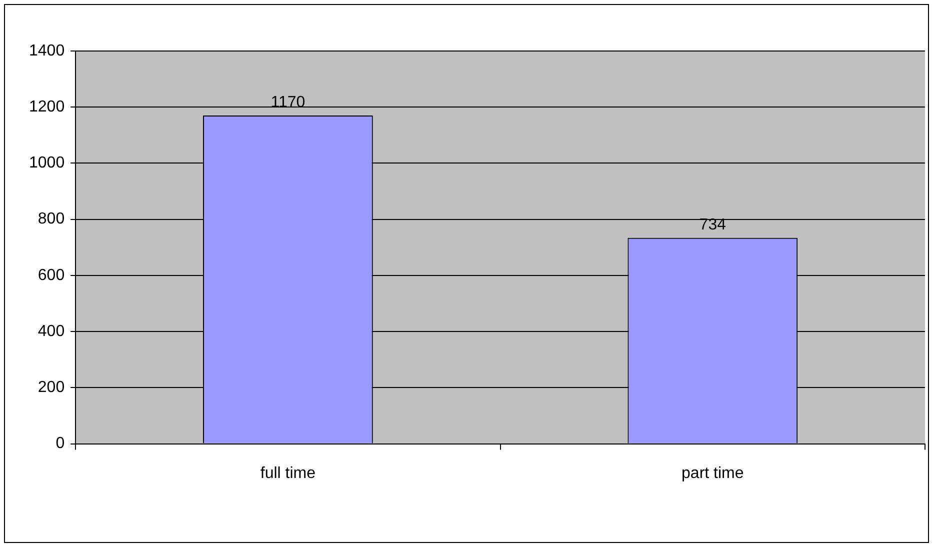 The image size is (933, 547). What do you see at coordinates (47, 51) in the screenshot?
I see `y-tick-label: 1400` at bounding box center [47, 51].